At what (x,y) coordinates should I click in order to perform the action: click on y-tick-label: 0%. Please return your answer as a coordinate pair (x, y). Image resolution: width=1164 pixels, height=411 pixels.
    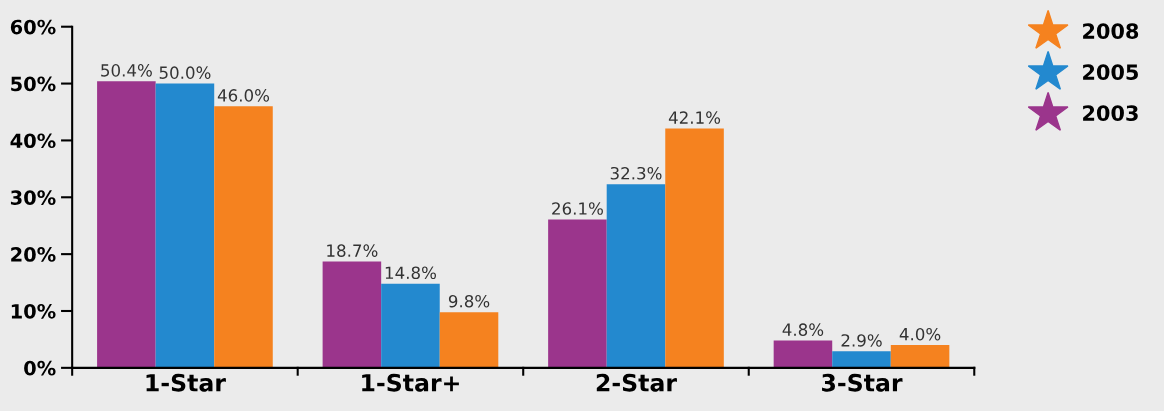
    Looking at the image, I should click on (40, 368).